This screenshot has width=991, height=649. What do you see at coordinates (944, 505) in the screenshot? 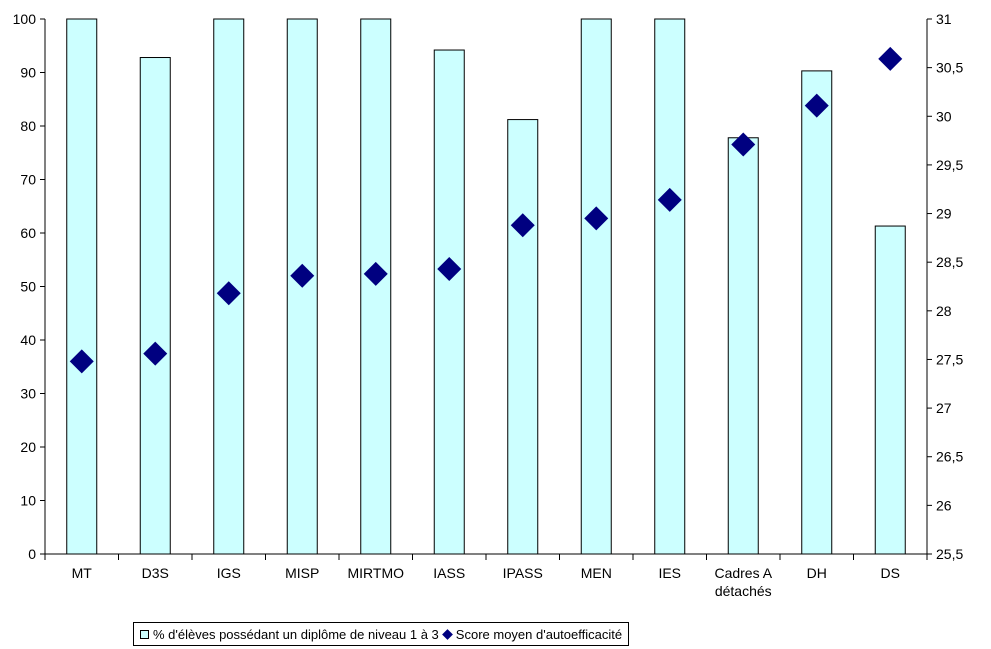
I see `right-tick-label-1: 26` at bounding box center [944, 505].